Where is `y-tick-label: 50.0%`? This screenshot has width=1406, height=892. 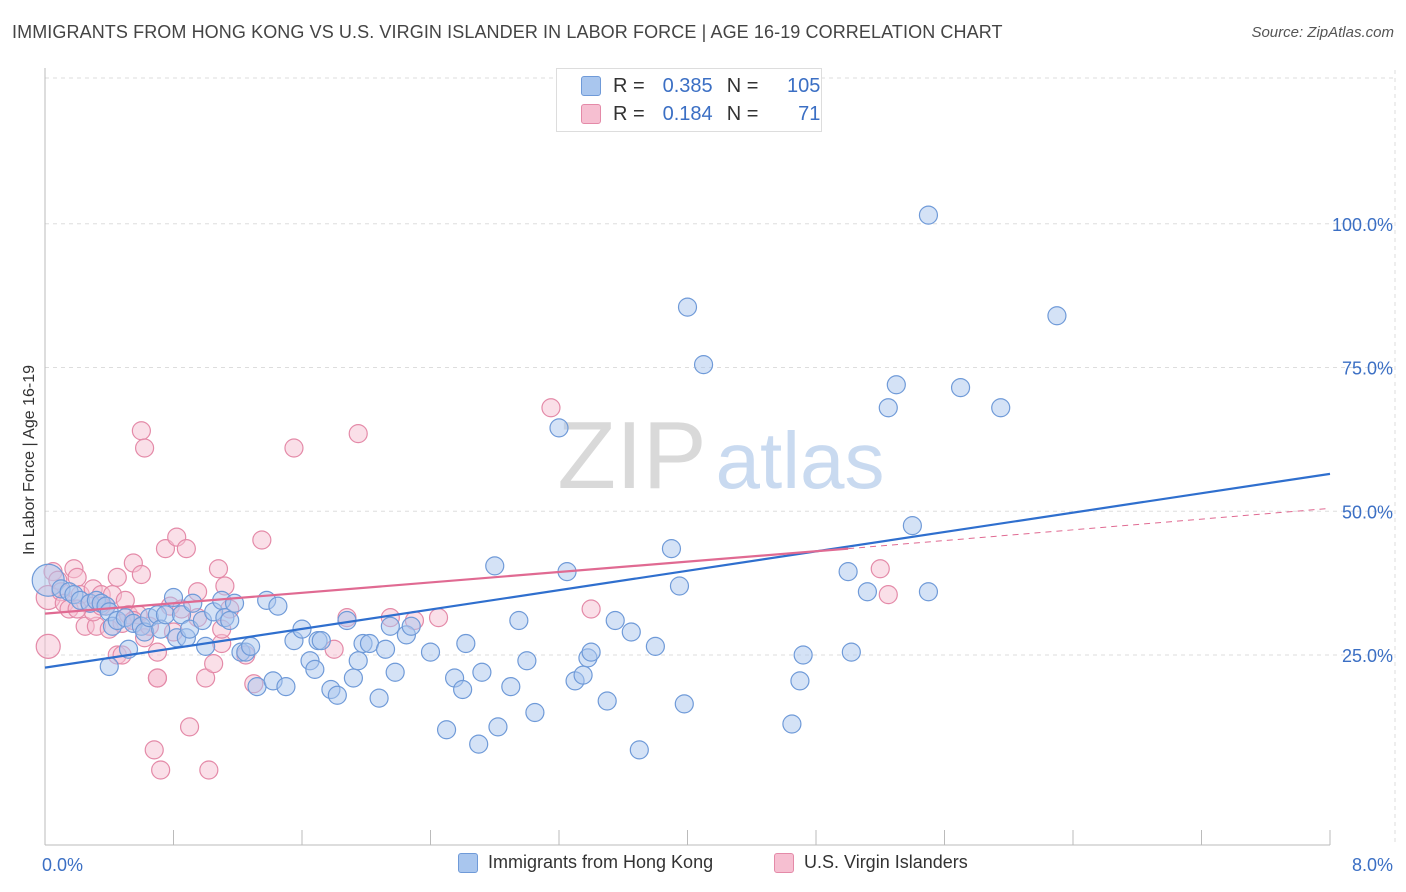 y-tick-label: 50.0% is located at coordinates (1367, 512).